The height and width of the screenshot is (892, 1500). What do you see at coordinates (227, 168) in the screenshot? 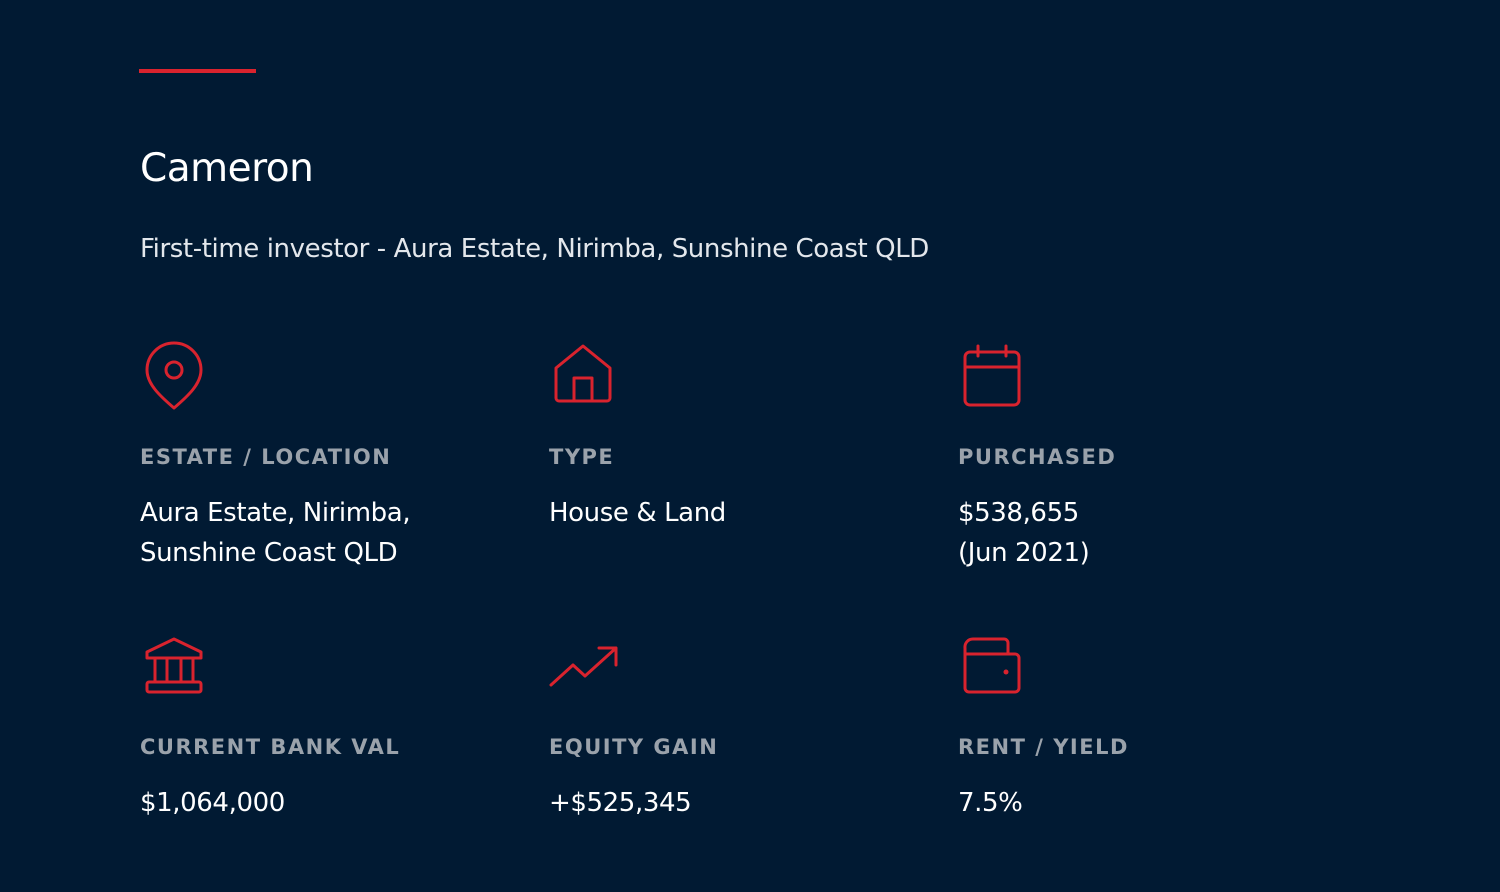
I see `title: Cameron` at bounding box center [227, 168].